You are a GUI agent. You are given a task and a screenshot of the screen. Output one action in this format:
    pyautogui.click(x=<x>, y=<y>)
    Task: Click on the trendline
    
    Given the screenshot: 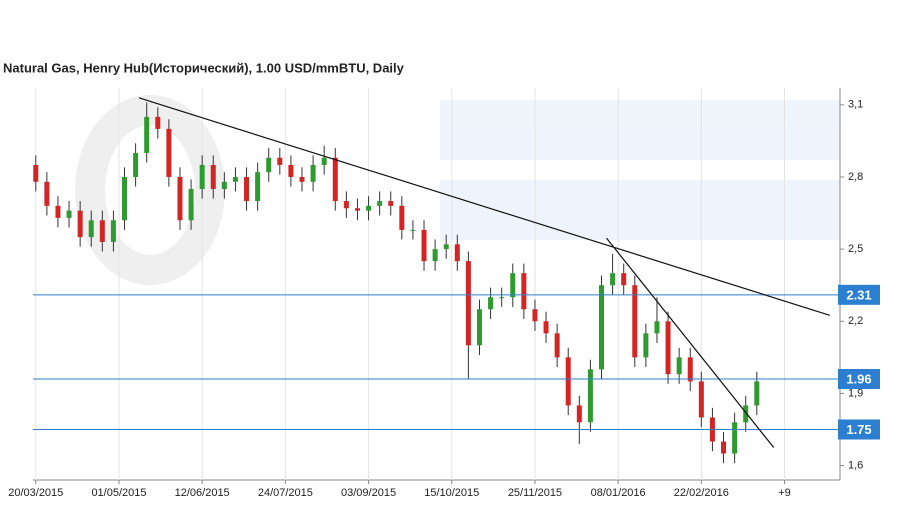 What is the action you would take?
    pyautogui.click(x=690, y=342)
    